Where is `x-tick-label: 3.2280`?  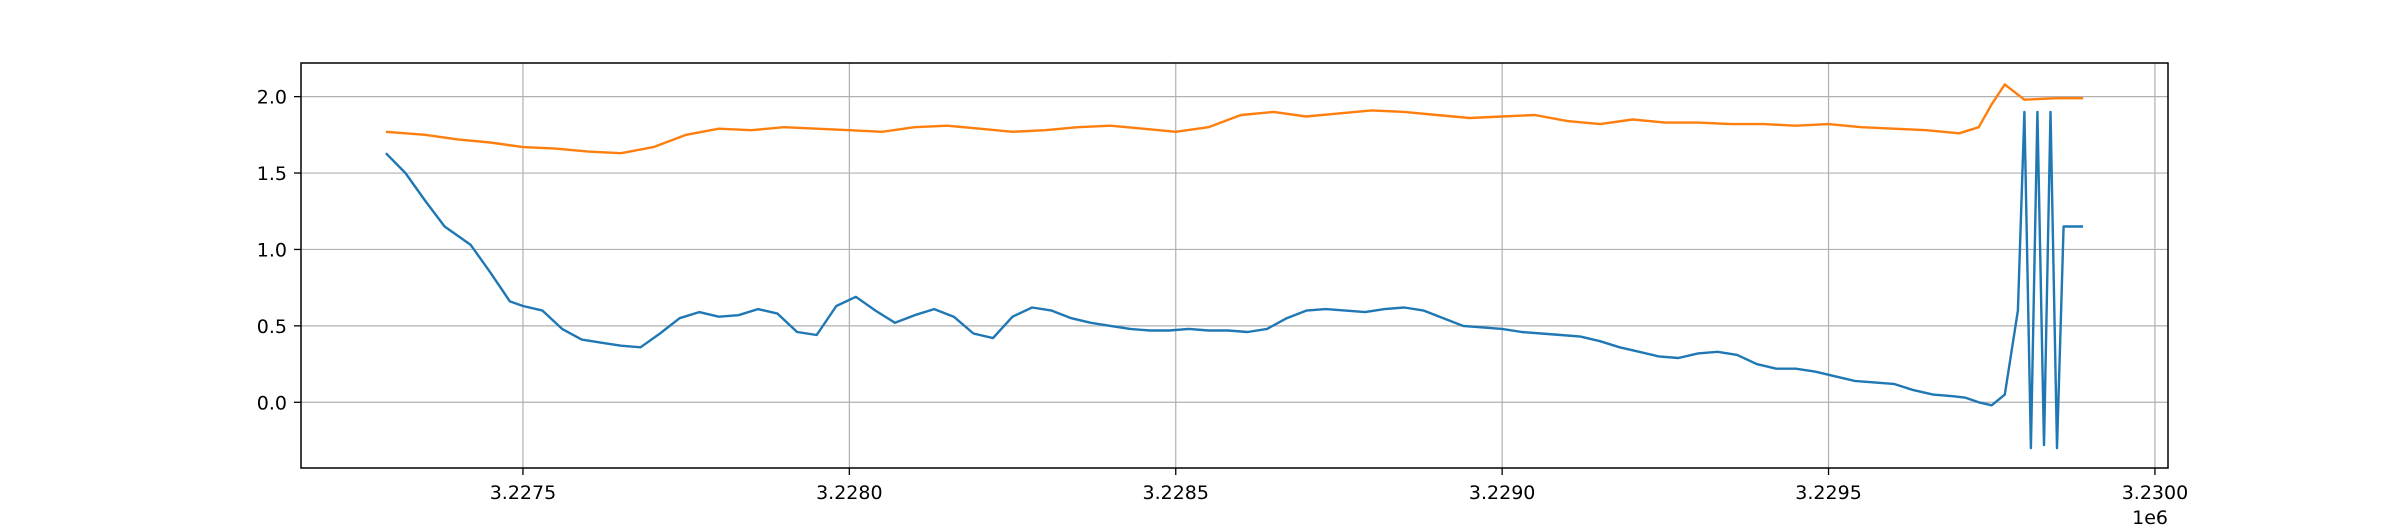
x-tick-label: 3.2280 is located at coordinates (849, 493).